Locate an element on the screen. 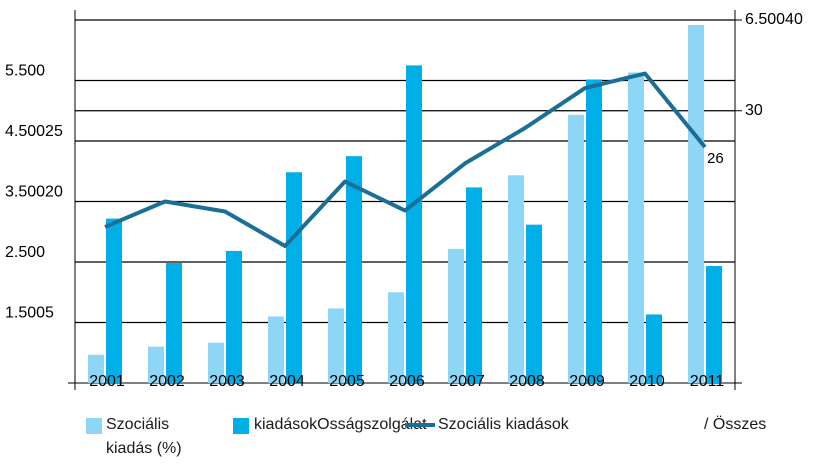  y-tick-label: 1.5005 is located at coordinates (29, 313).